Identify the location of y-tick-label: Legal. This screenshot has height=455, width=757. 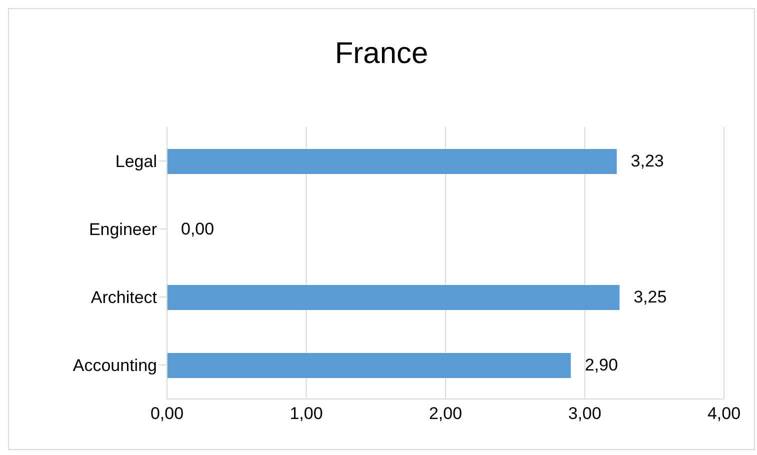
(136, 162).